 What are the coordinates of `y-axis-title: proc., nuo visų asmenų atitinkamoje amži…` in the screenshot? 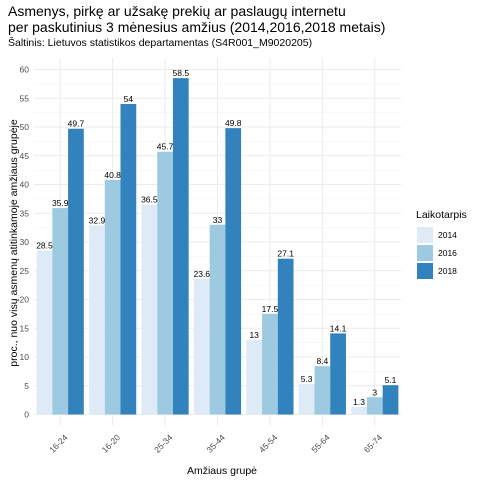 It's located at (14, 243).